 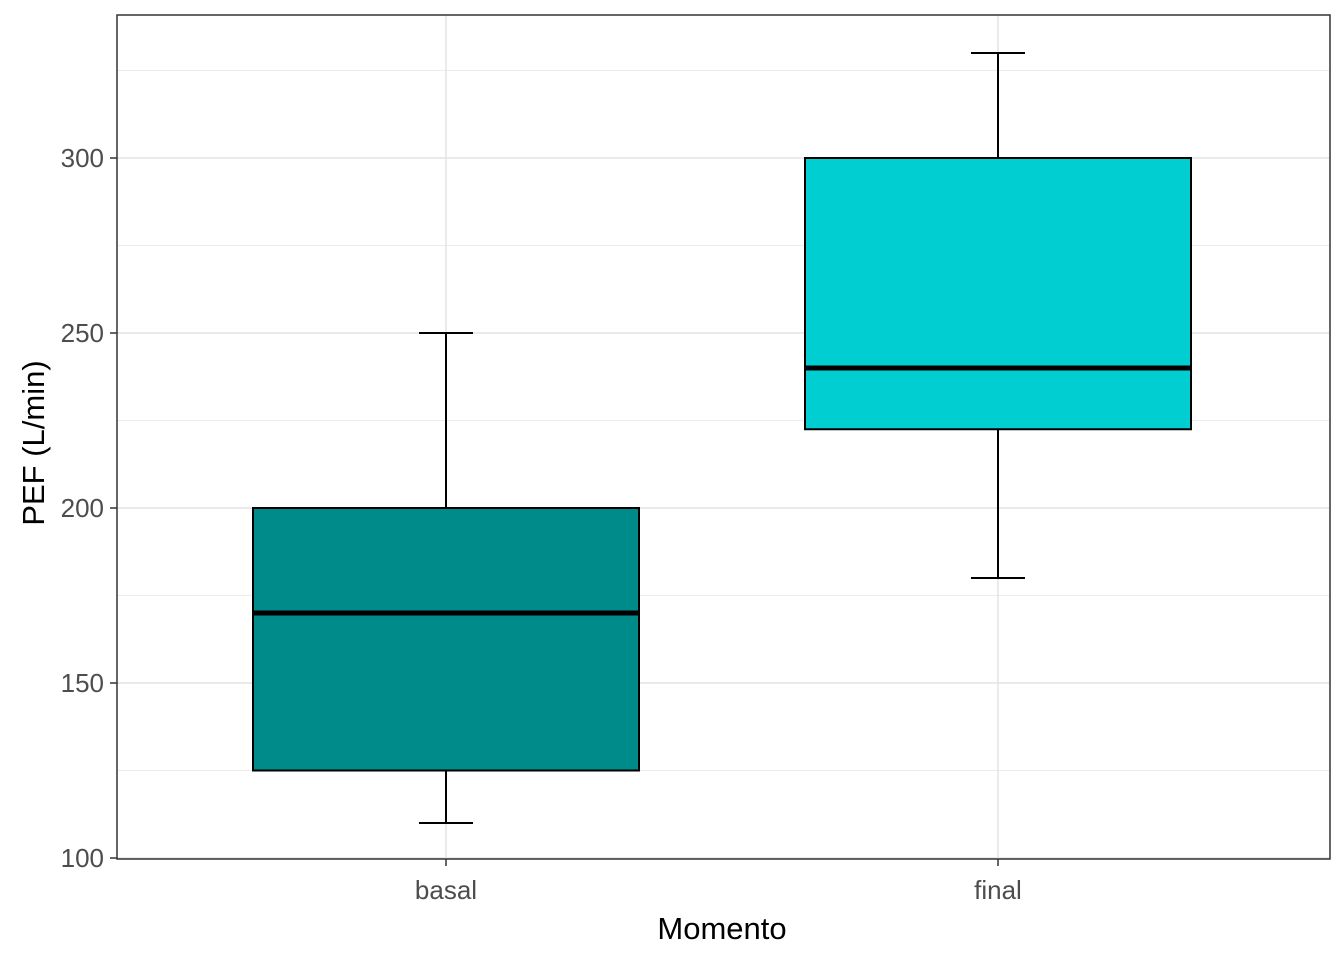 I want to click on x-axis-title: Momento, so click(x=721, y=928).